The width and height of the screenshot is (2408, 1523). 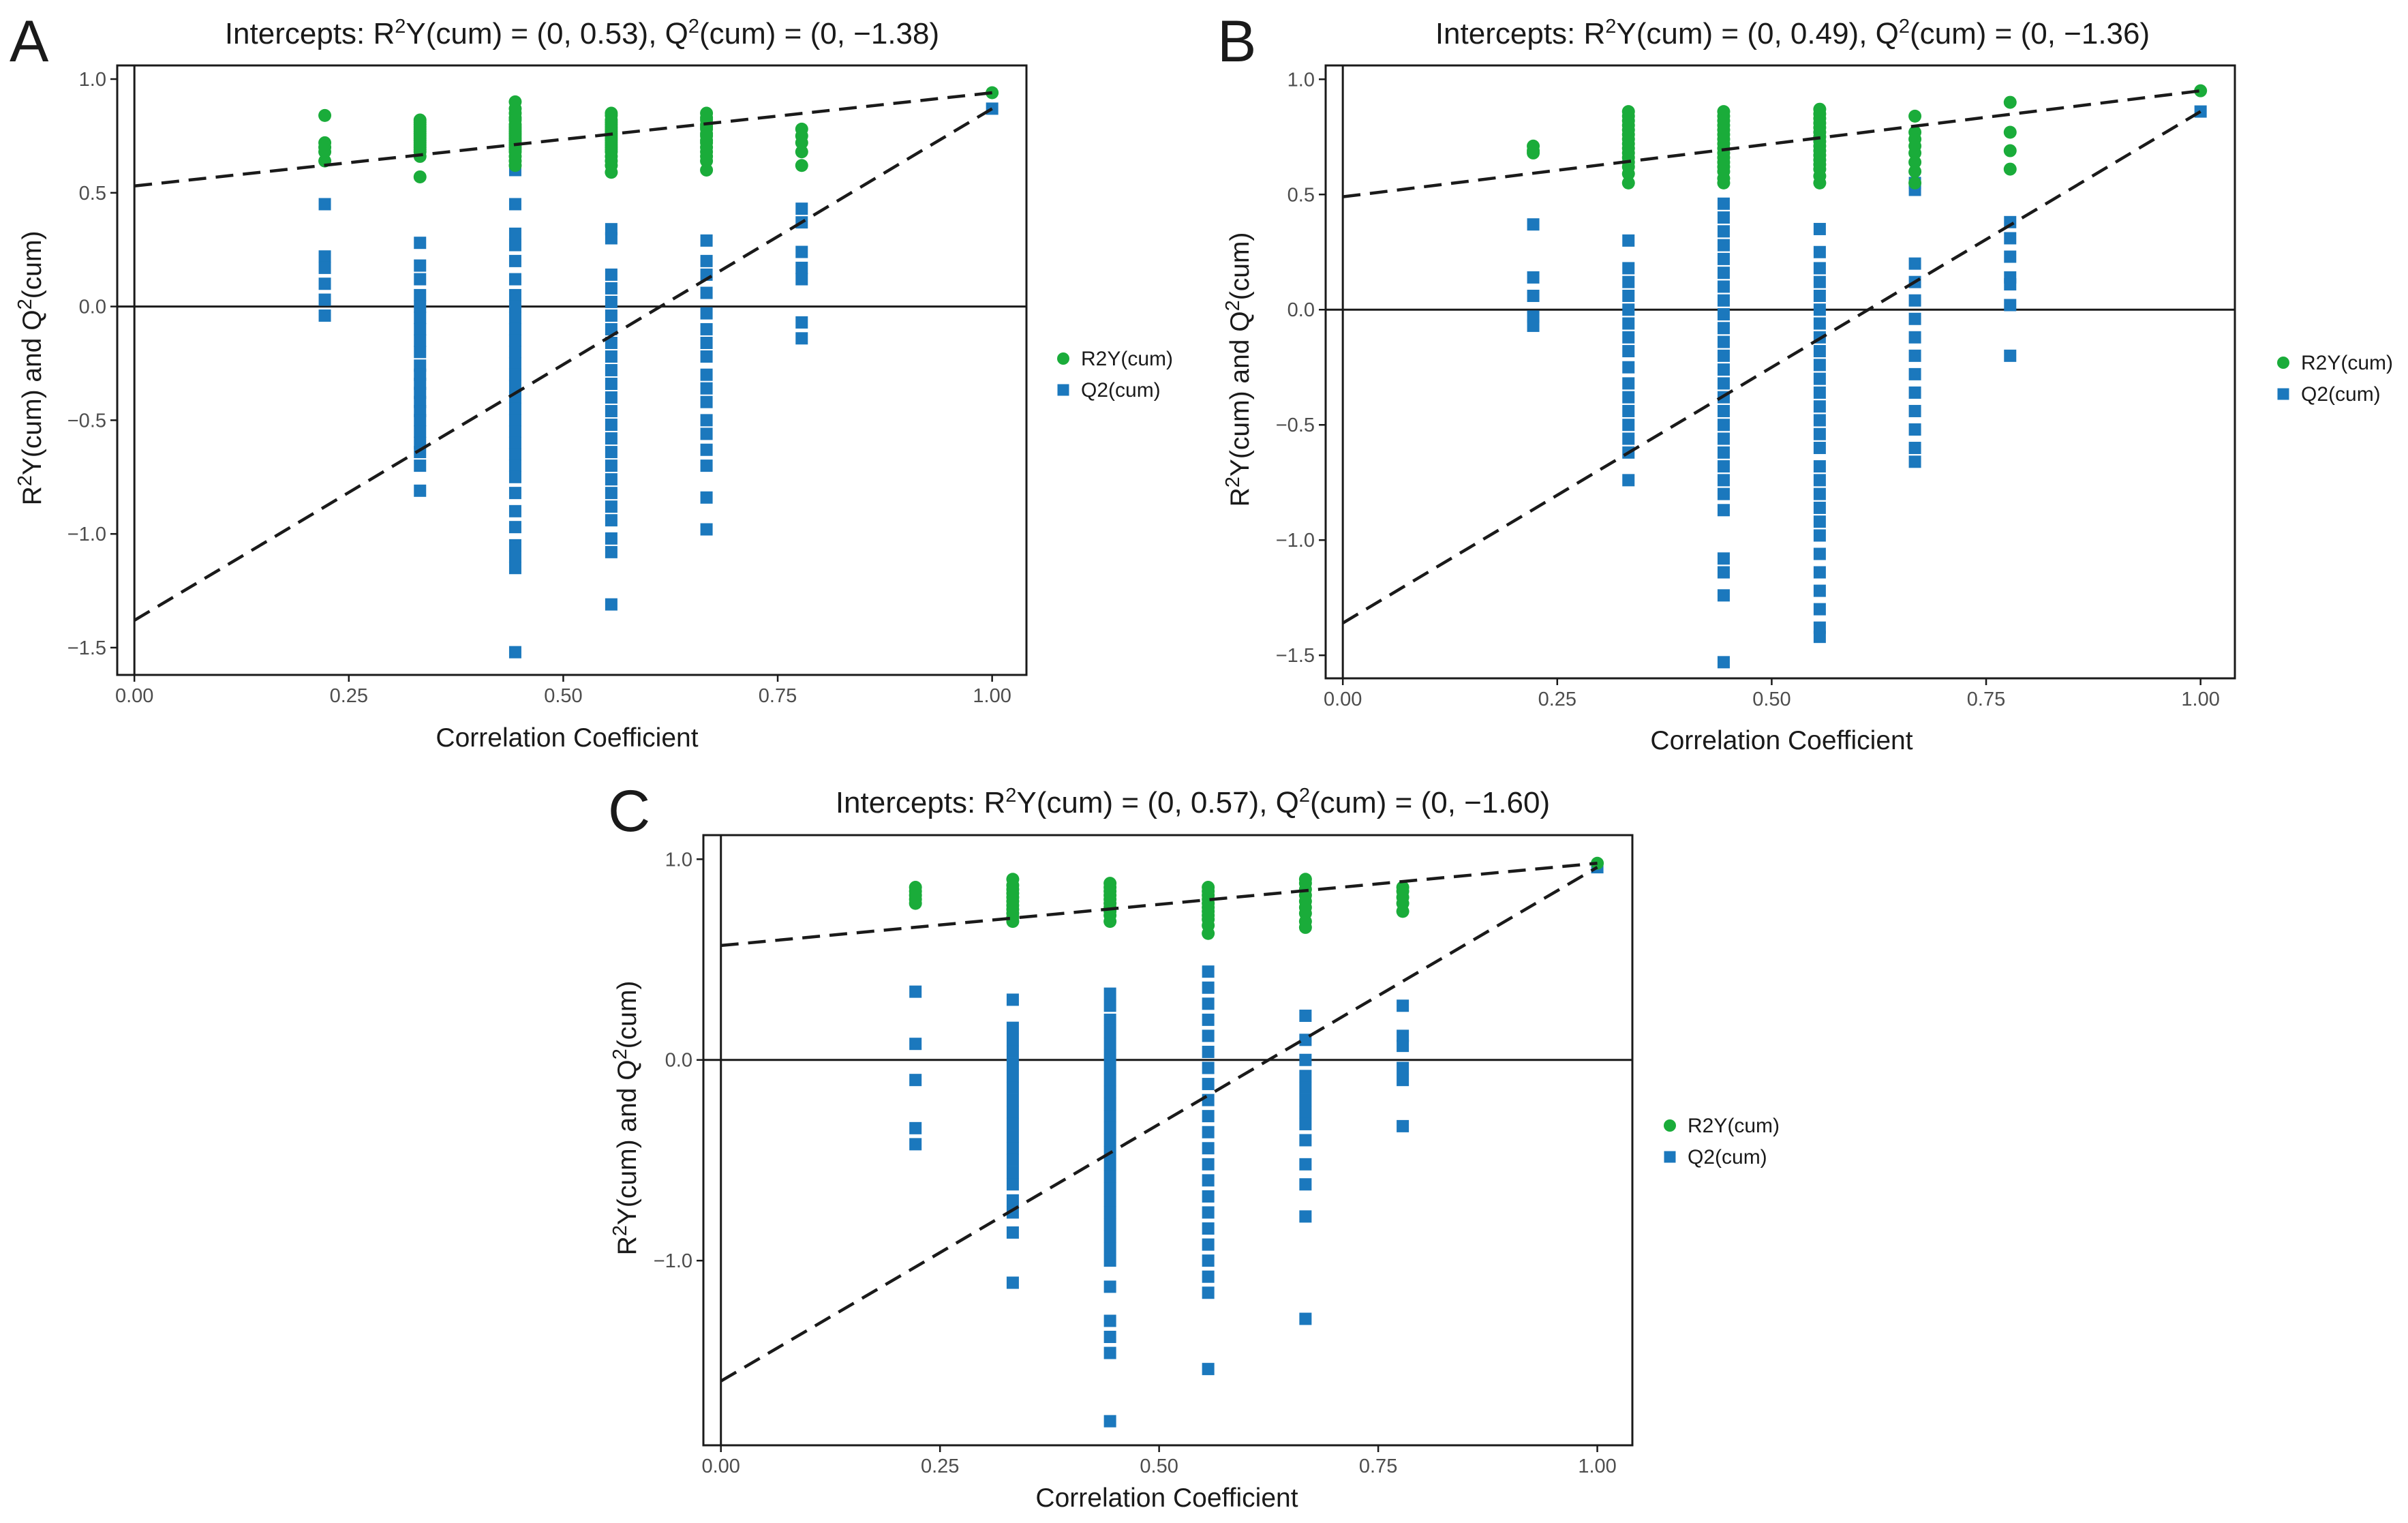 What do you see at coordinates (673, 1261) in the screenshot?
I see `panel-c-y-tick-label: −1.0` at bounding box center [673, 1261].